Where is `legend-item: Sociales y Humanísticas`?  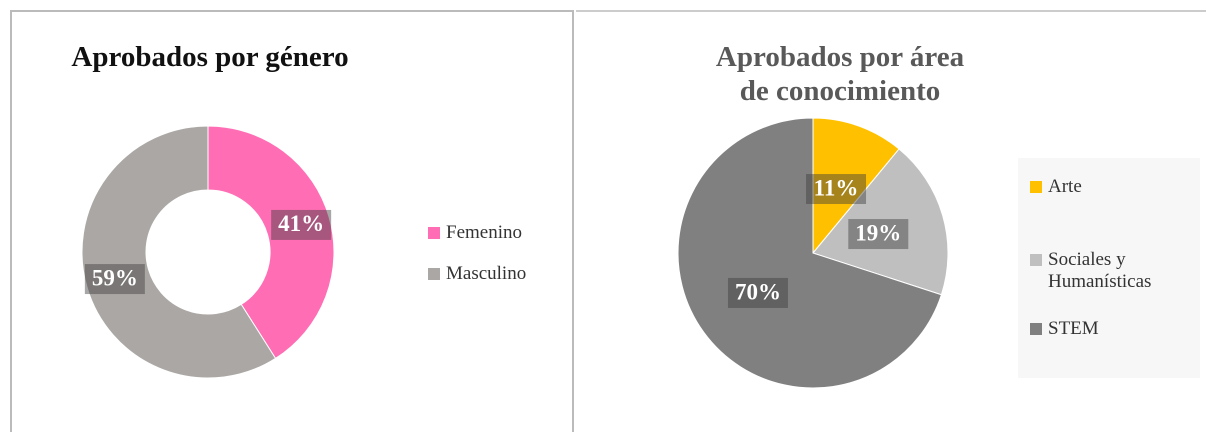 legend-item: Sociales y Humanísticas is located at coordinates (1112, 271).